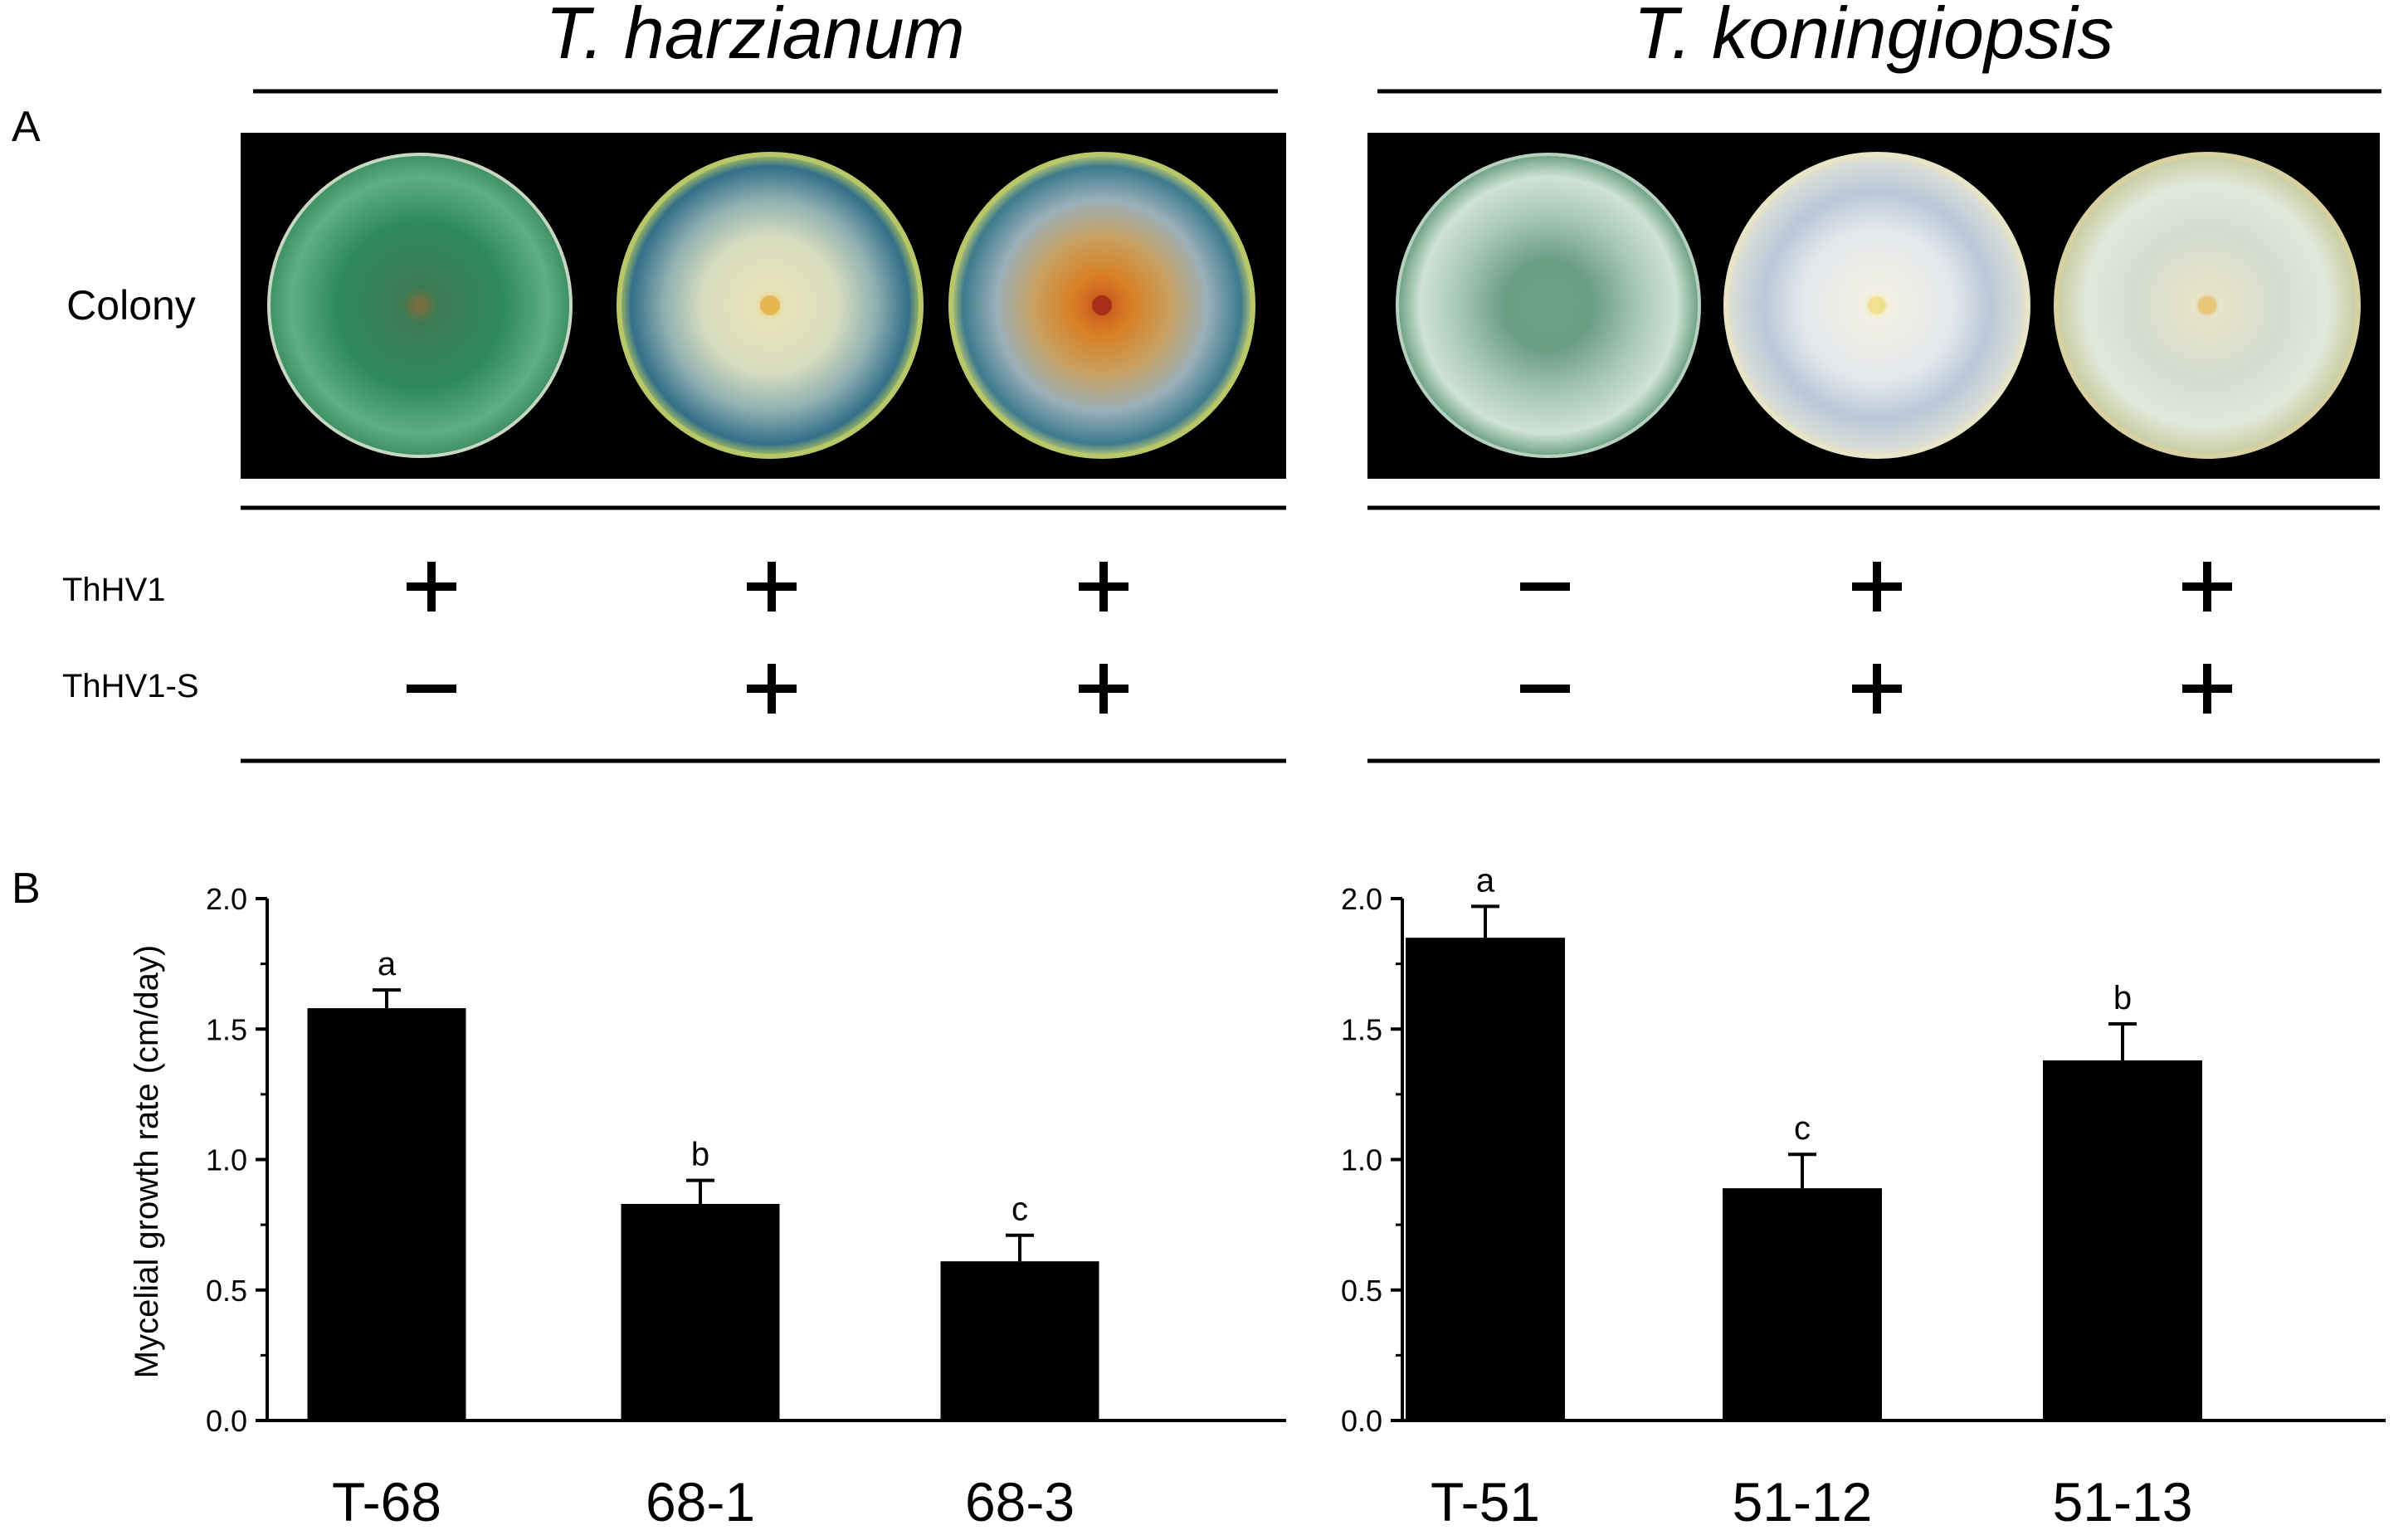  What do you see at coordinates (130, 686) in the screenshot?
I see `marker-label-thhv1-s: ThHV1-S` at bounding box center [130, 686].